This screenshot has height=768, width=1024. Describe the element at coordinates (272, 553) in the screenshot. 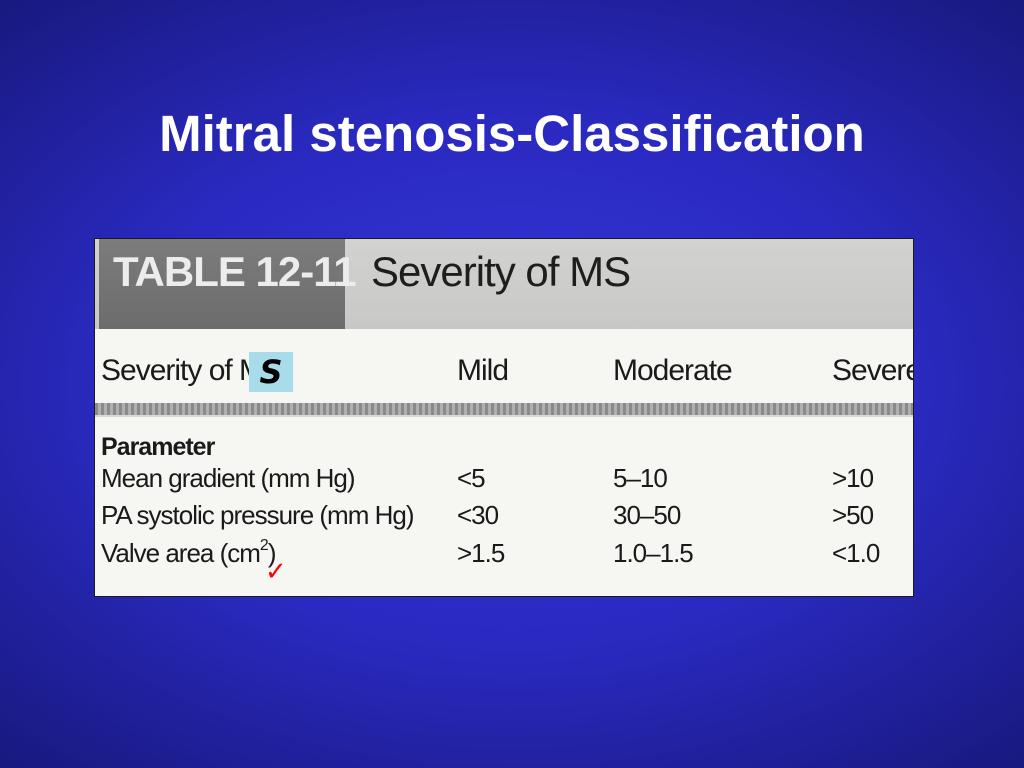

I see `cell-parameter-end: )` at that location.